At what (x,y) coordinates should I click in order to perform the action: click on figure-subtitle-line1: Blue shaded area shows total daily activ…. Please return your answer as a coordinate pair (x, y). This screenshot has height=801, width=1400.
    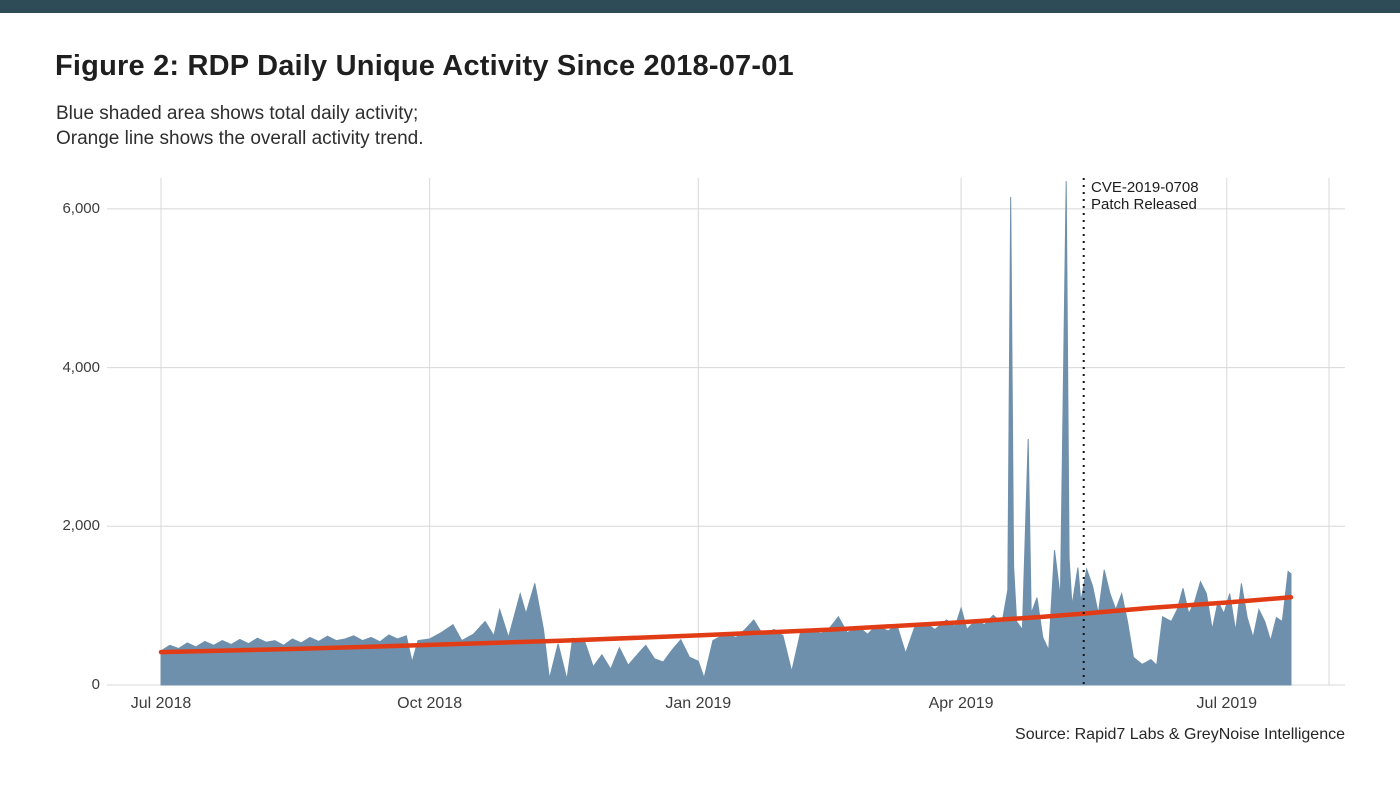
    Looking at the image, I should click on (237, 113).